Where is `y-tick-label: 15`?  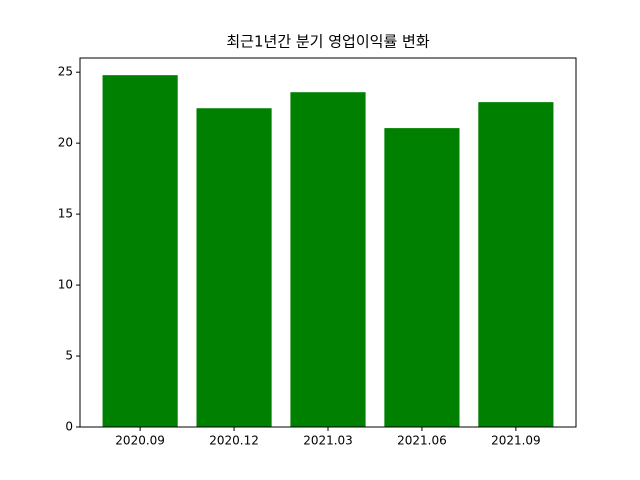
y-tick-label: 15 is located at coordinates (65, 214).